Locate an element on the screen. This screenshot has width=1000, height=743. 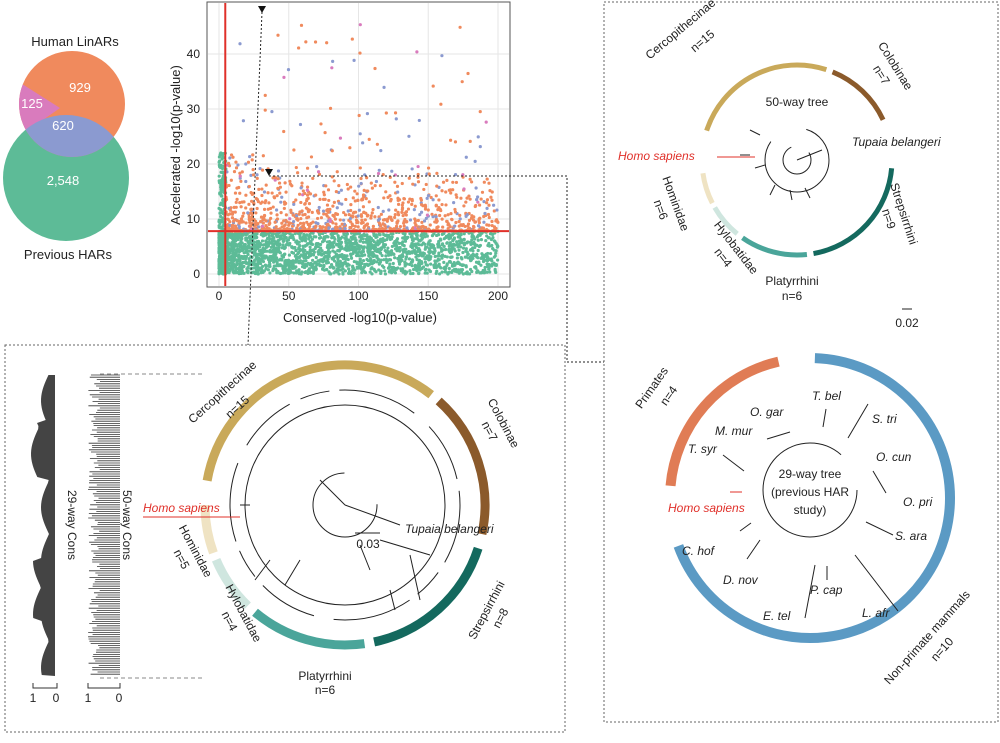
marker-arrow-icon is located at coordinates (269, 172).